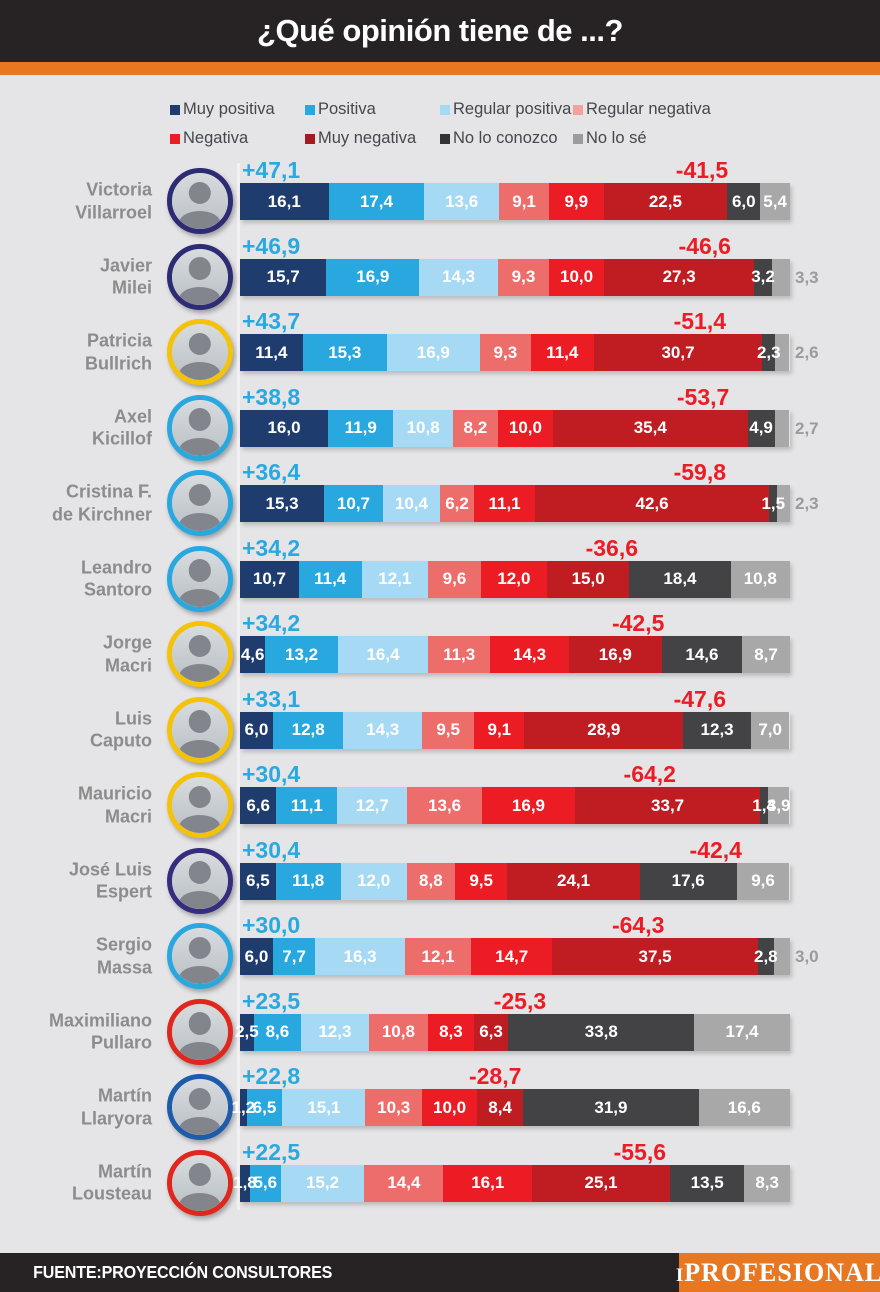 This screenshot has width=880, height=1292. Describe the element at coordinates (499, 730) in the screenshot. I see `bar-segment: 9,1` at that location.